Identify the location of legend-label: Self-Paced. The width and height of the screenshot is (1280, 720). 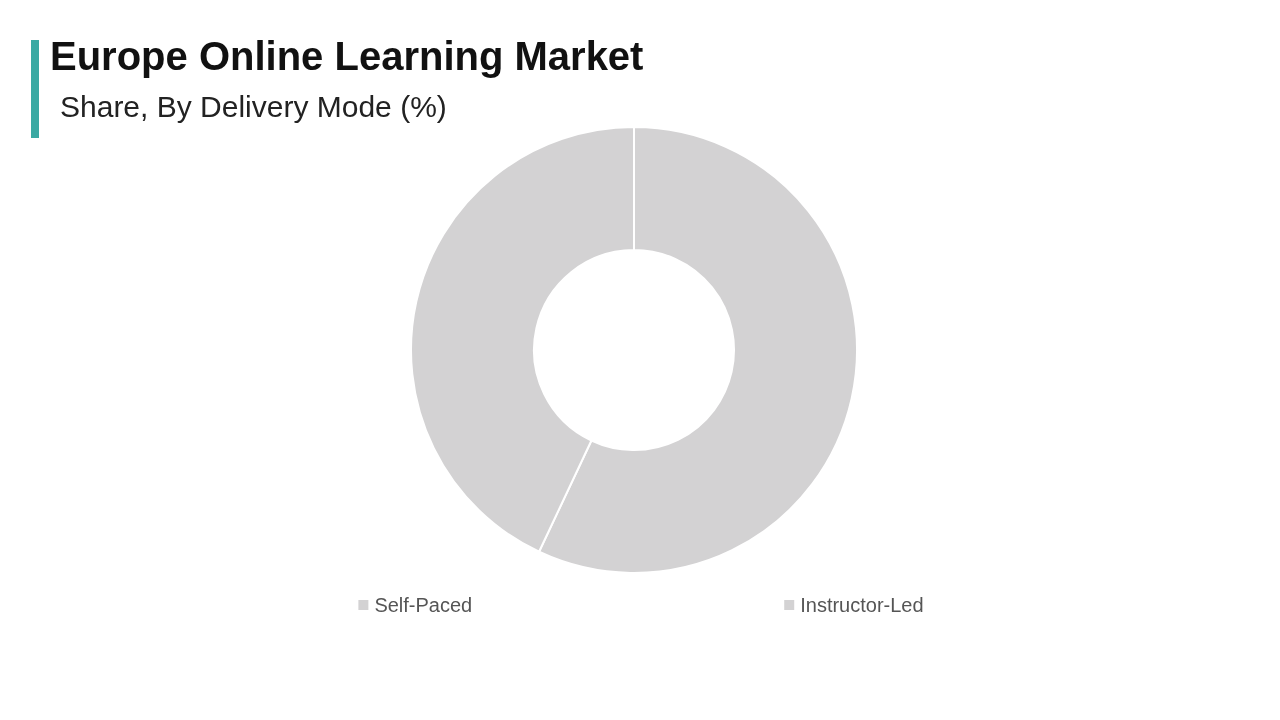
(423, 605).